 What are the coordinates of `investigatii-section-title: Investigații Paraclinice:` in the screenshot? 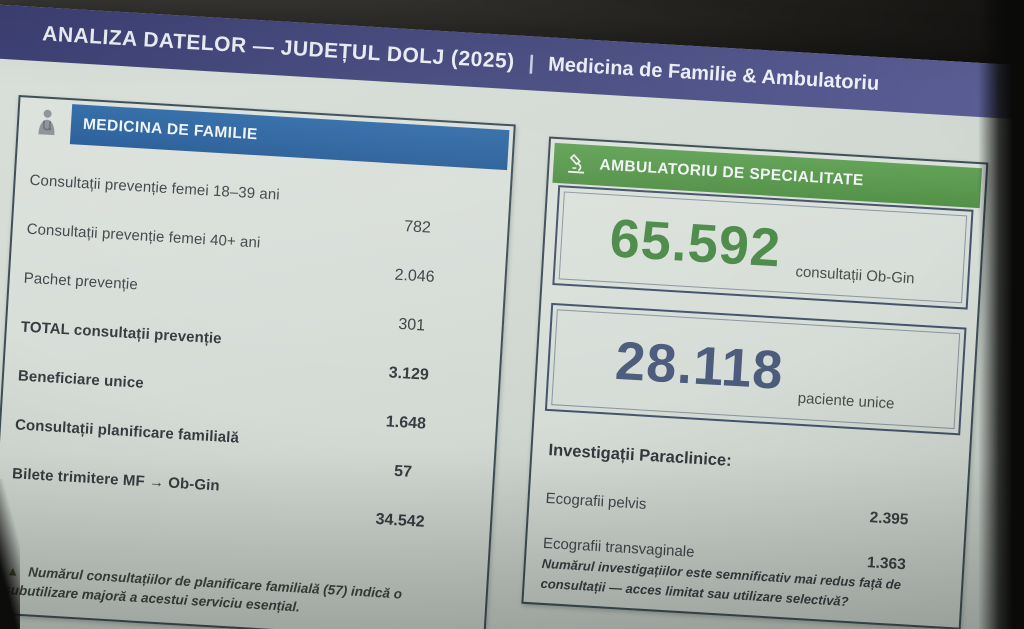 It's located at (640, 455).